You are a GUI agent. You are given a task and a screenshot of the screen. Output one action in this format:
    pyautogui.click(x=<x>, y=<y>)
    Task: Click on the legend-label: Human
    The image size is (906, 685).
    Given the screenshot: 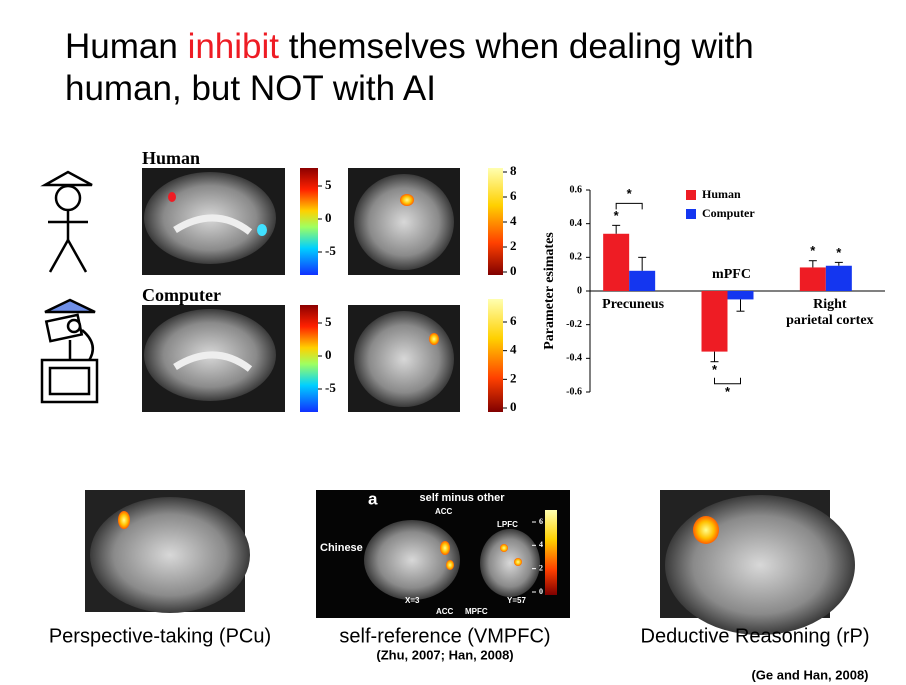 What is the action you would take?
    pyautogui.click(x=721, y=194)
    